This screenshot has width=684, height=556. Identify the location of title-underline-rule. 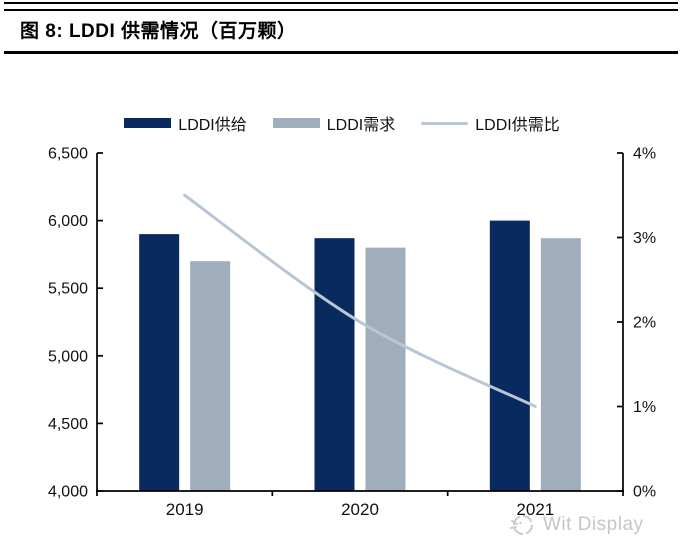
(341, 52).